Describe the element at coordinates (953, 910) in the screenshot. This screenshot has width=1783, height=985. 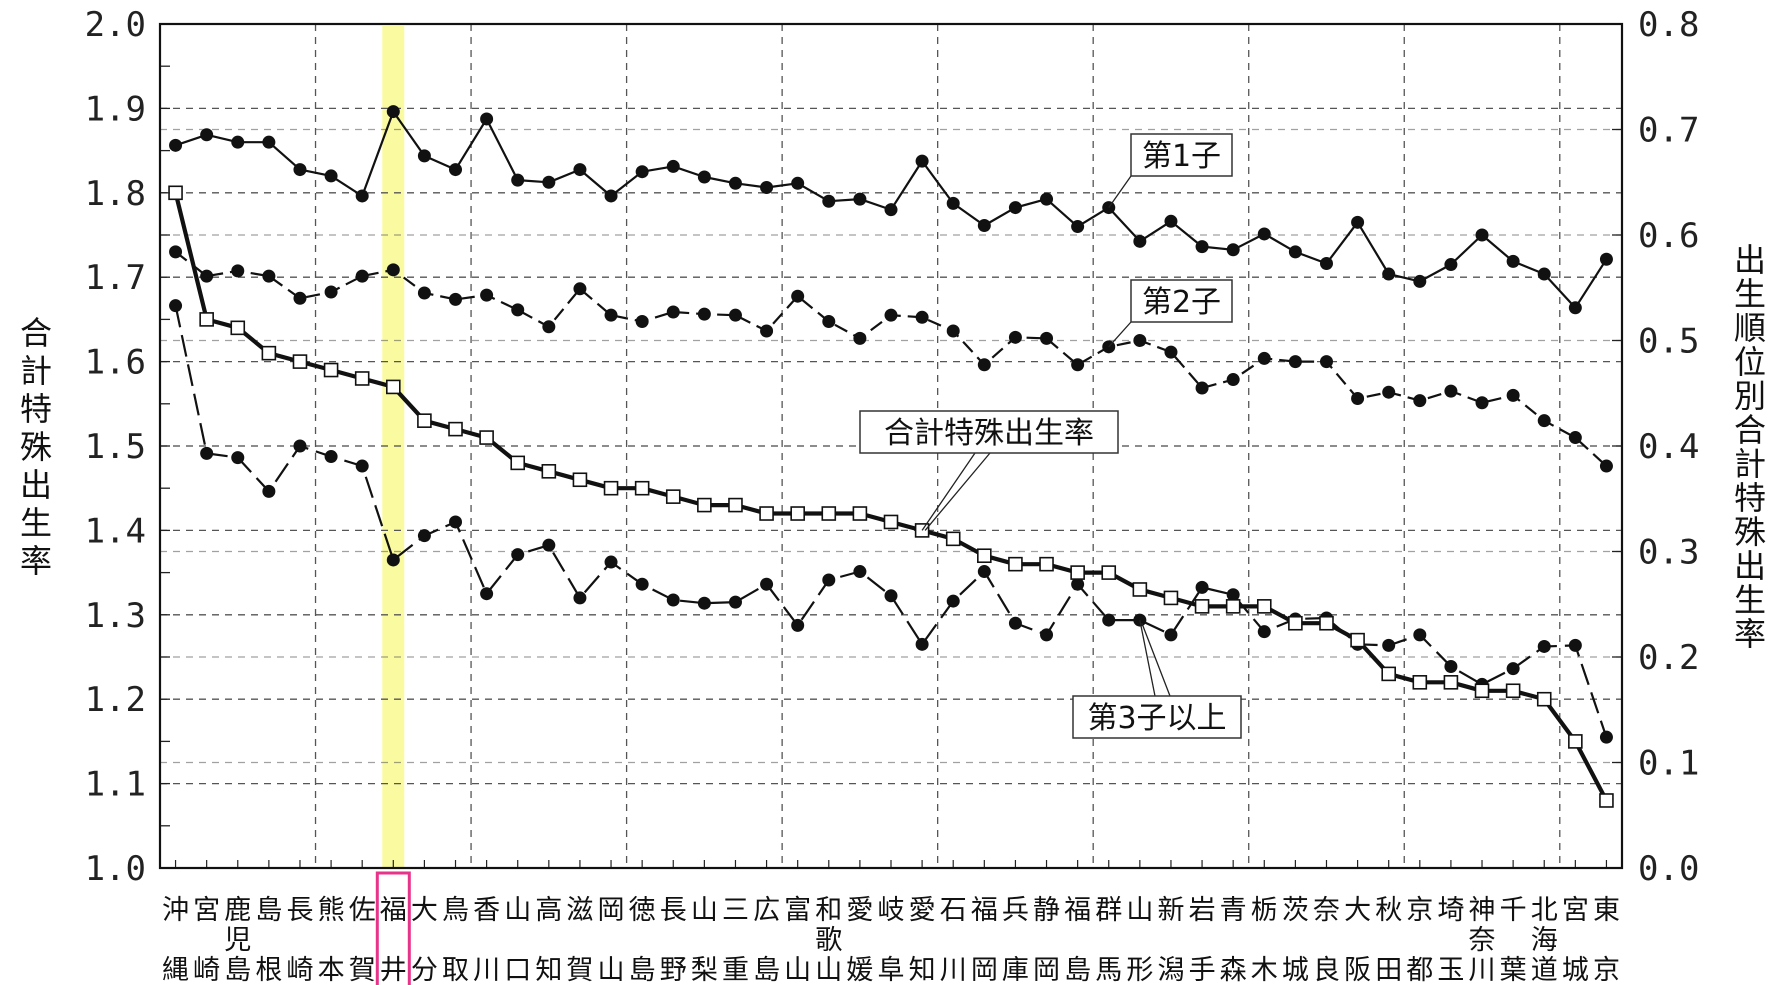
I see `category-label: 石` at that location.